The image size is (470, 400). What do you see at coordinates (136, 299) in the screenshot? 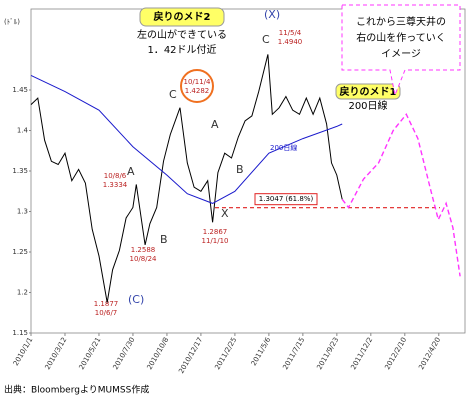
I see `wave-label: (C)` at bounding box center [136, 299].